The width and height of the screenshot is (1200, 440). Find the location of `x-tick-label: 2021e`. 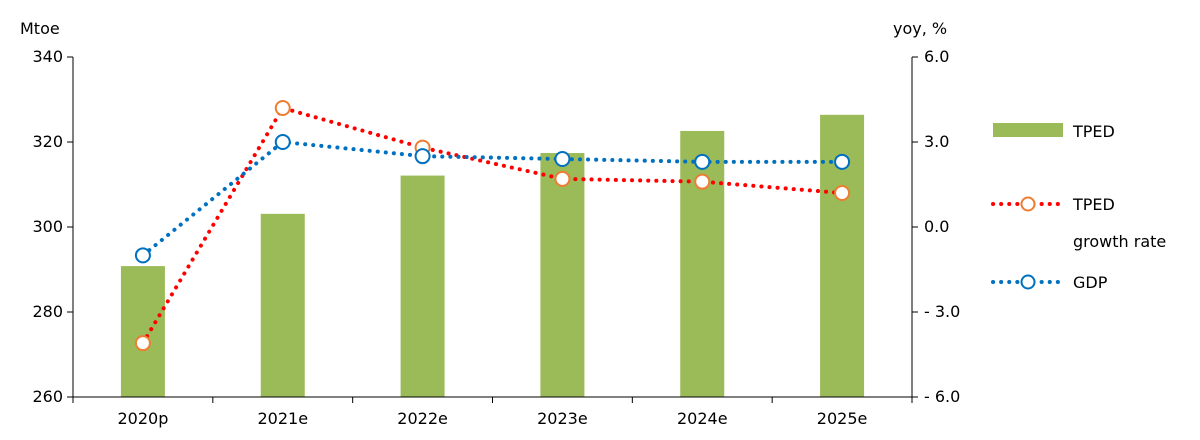

x-tick-label: 2021e is located at coordinates (282, 418).